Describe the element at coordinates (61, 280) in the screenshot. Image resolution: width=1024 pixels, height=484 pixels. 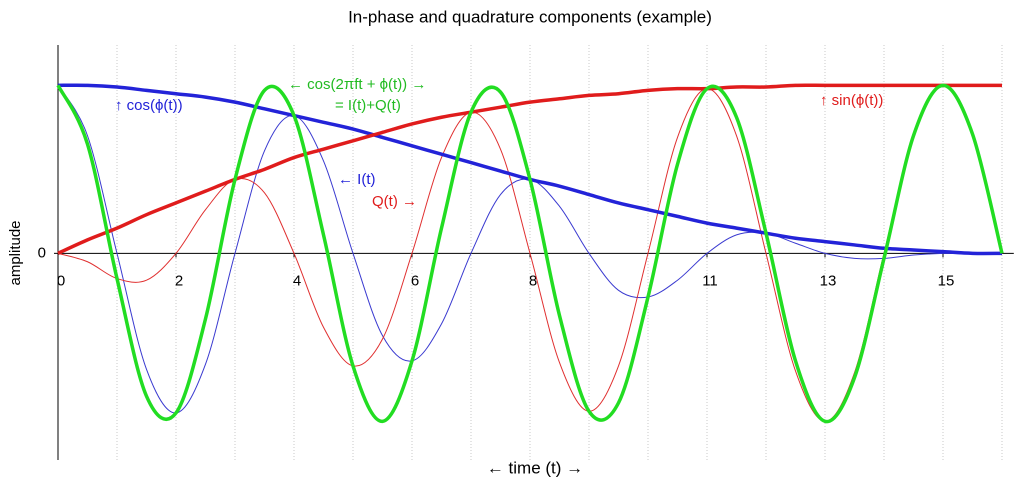
I see `x-tick-label: 0` at that location.